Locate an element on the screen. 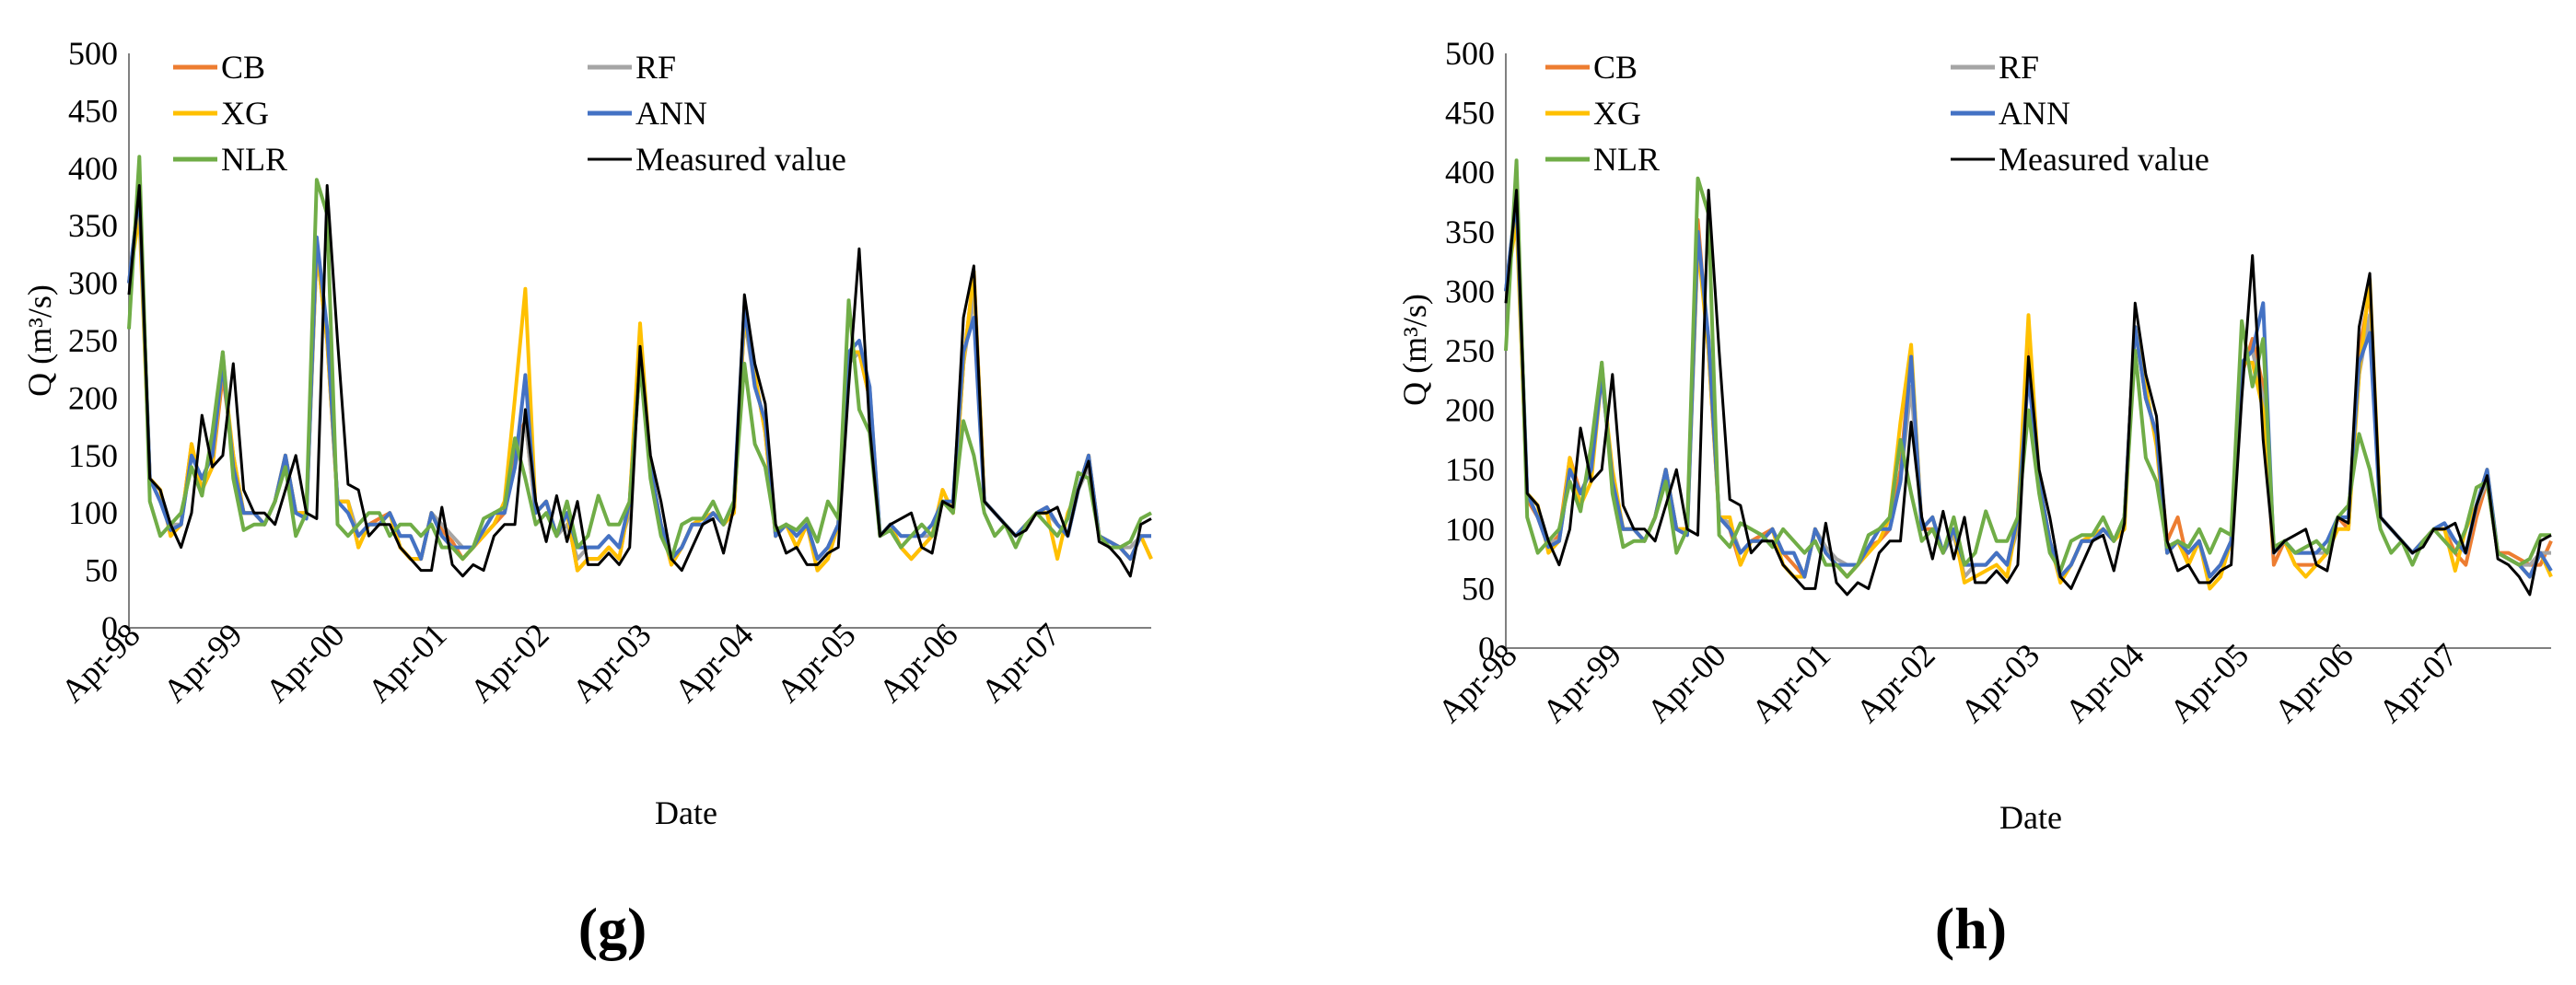  panel-label-h: (h) is located at coordinates (1971, 928).